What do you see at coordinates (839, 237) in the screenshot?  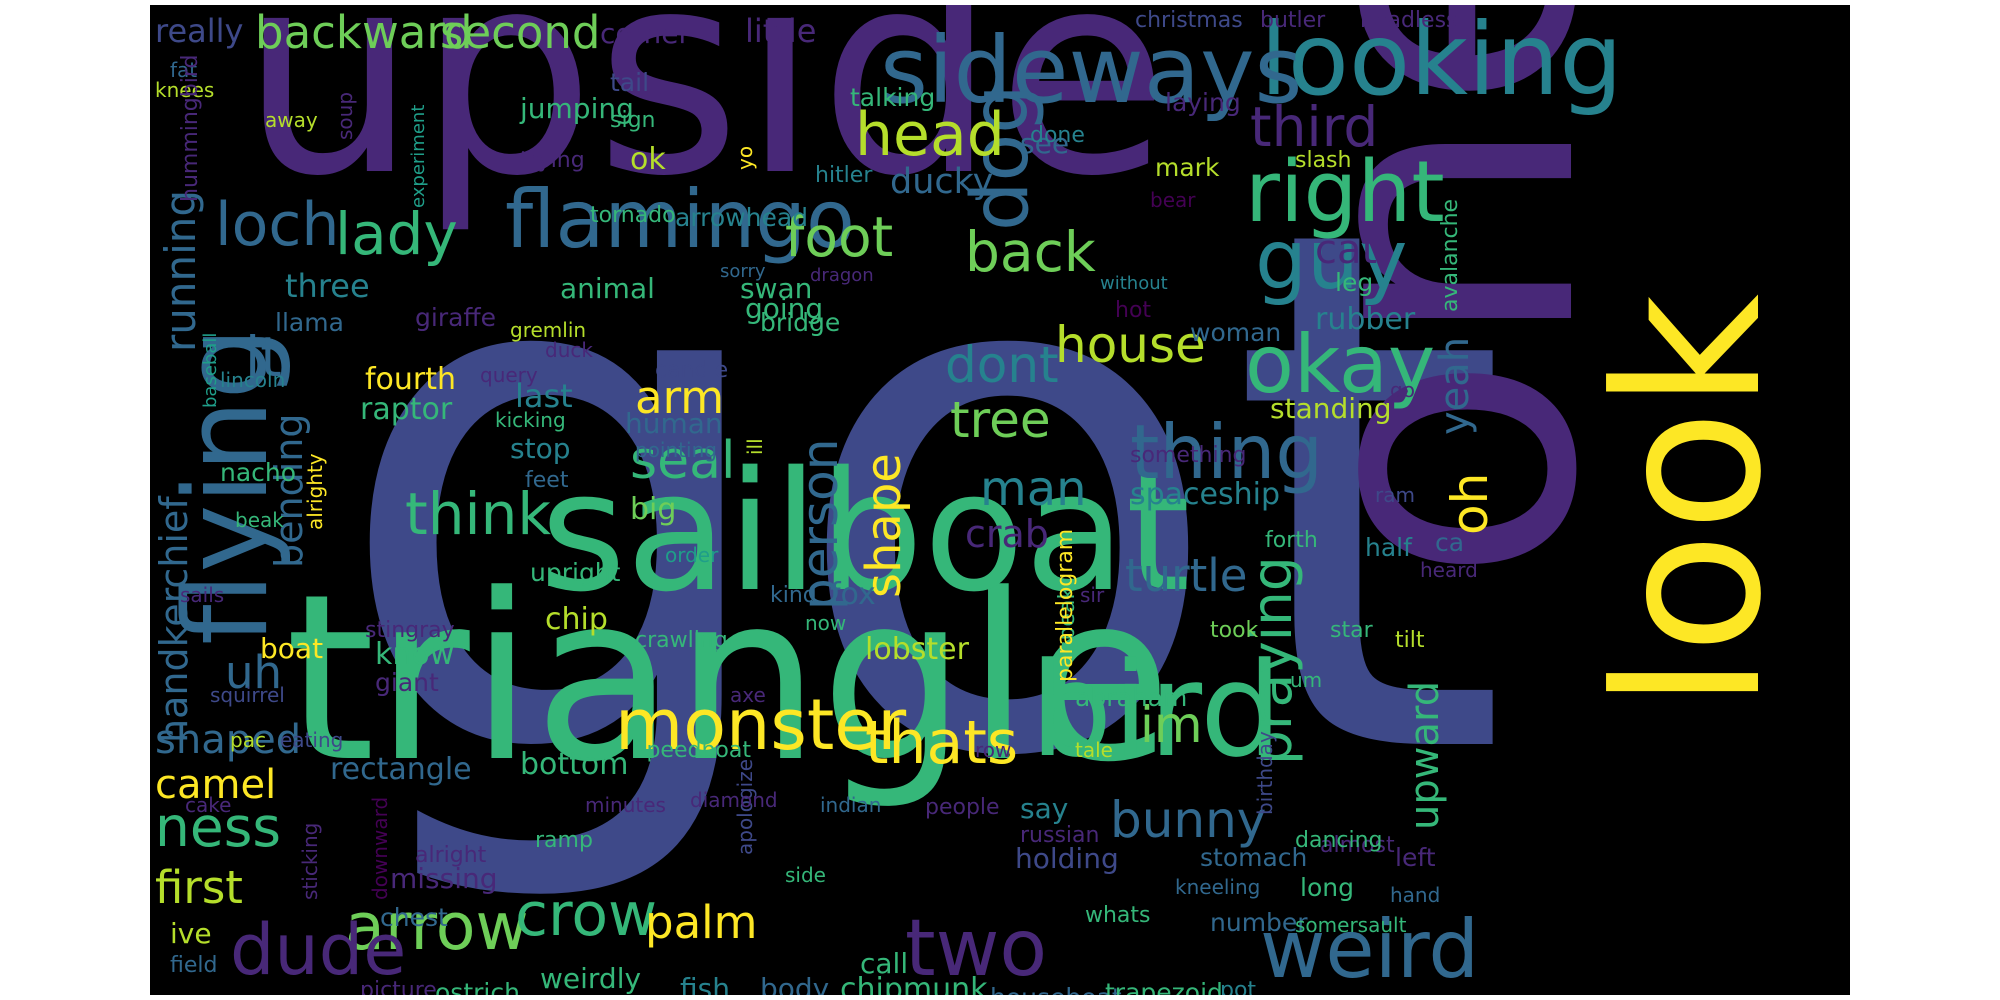 I see `word-foot: foot` at bounding box center [839, 237].